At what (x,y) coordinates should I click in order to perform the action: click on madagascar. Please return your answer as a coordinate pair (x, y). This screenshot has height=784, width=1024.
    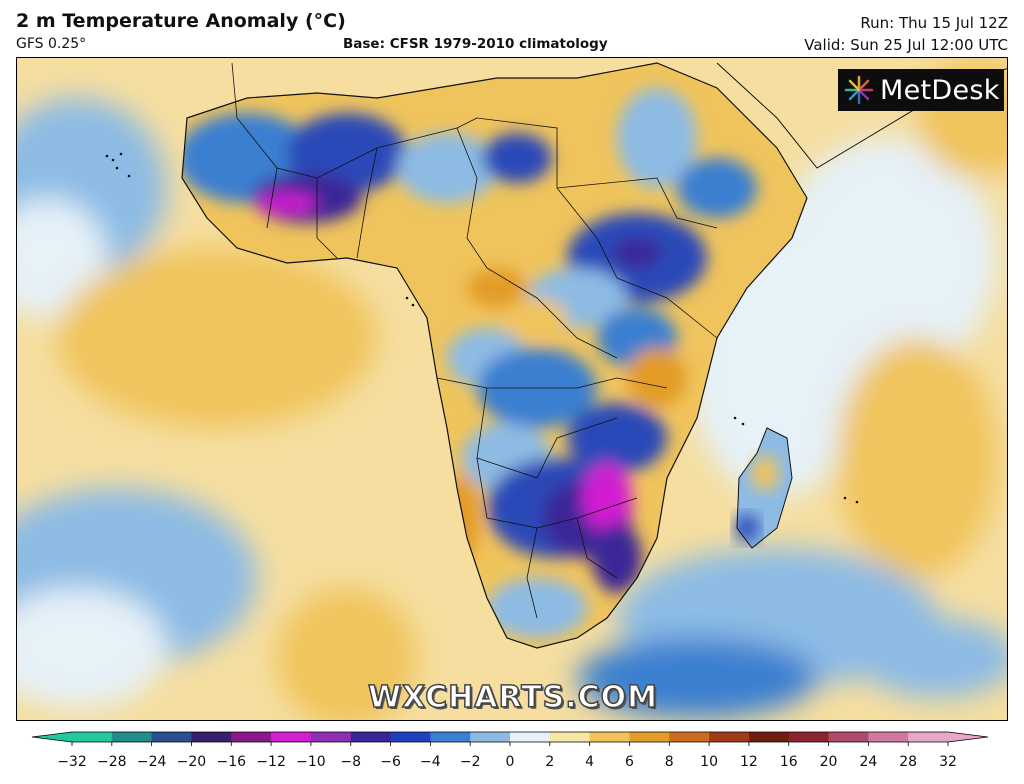
    Looking at the image, I should click on (764, 488).